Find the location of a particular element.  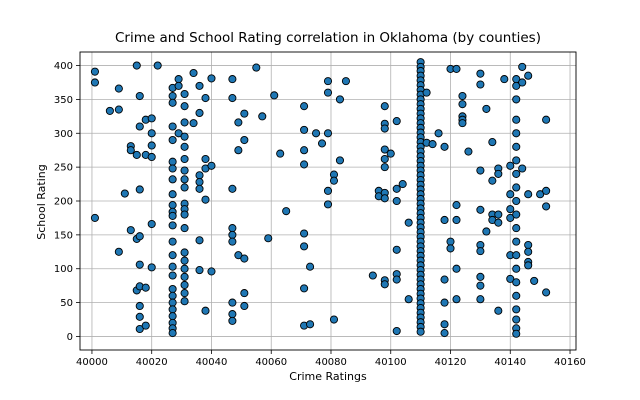

y-tick-label: 150 is located at coordinates (63, 235).